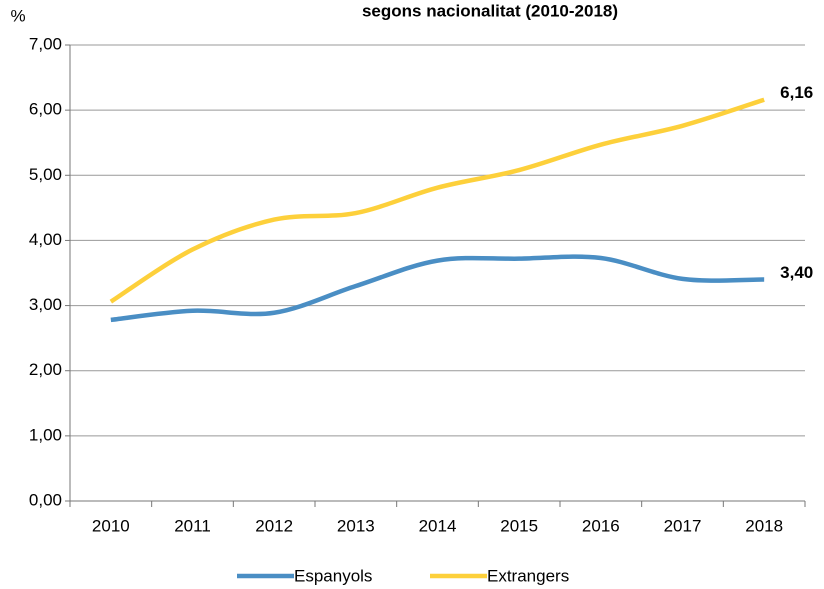 The width and height of the screenshot is (824, 589). What do you see at coordinates (683, 525) in the screenshot?
I see `x-tick-label: 2017` at bounding box center [683, 525].